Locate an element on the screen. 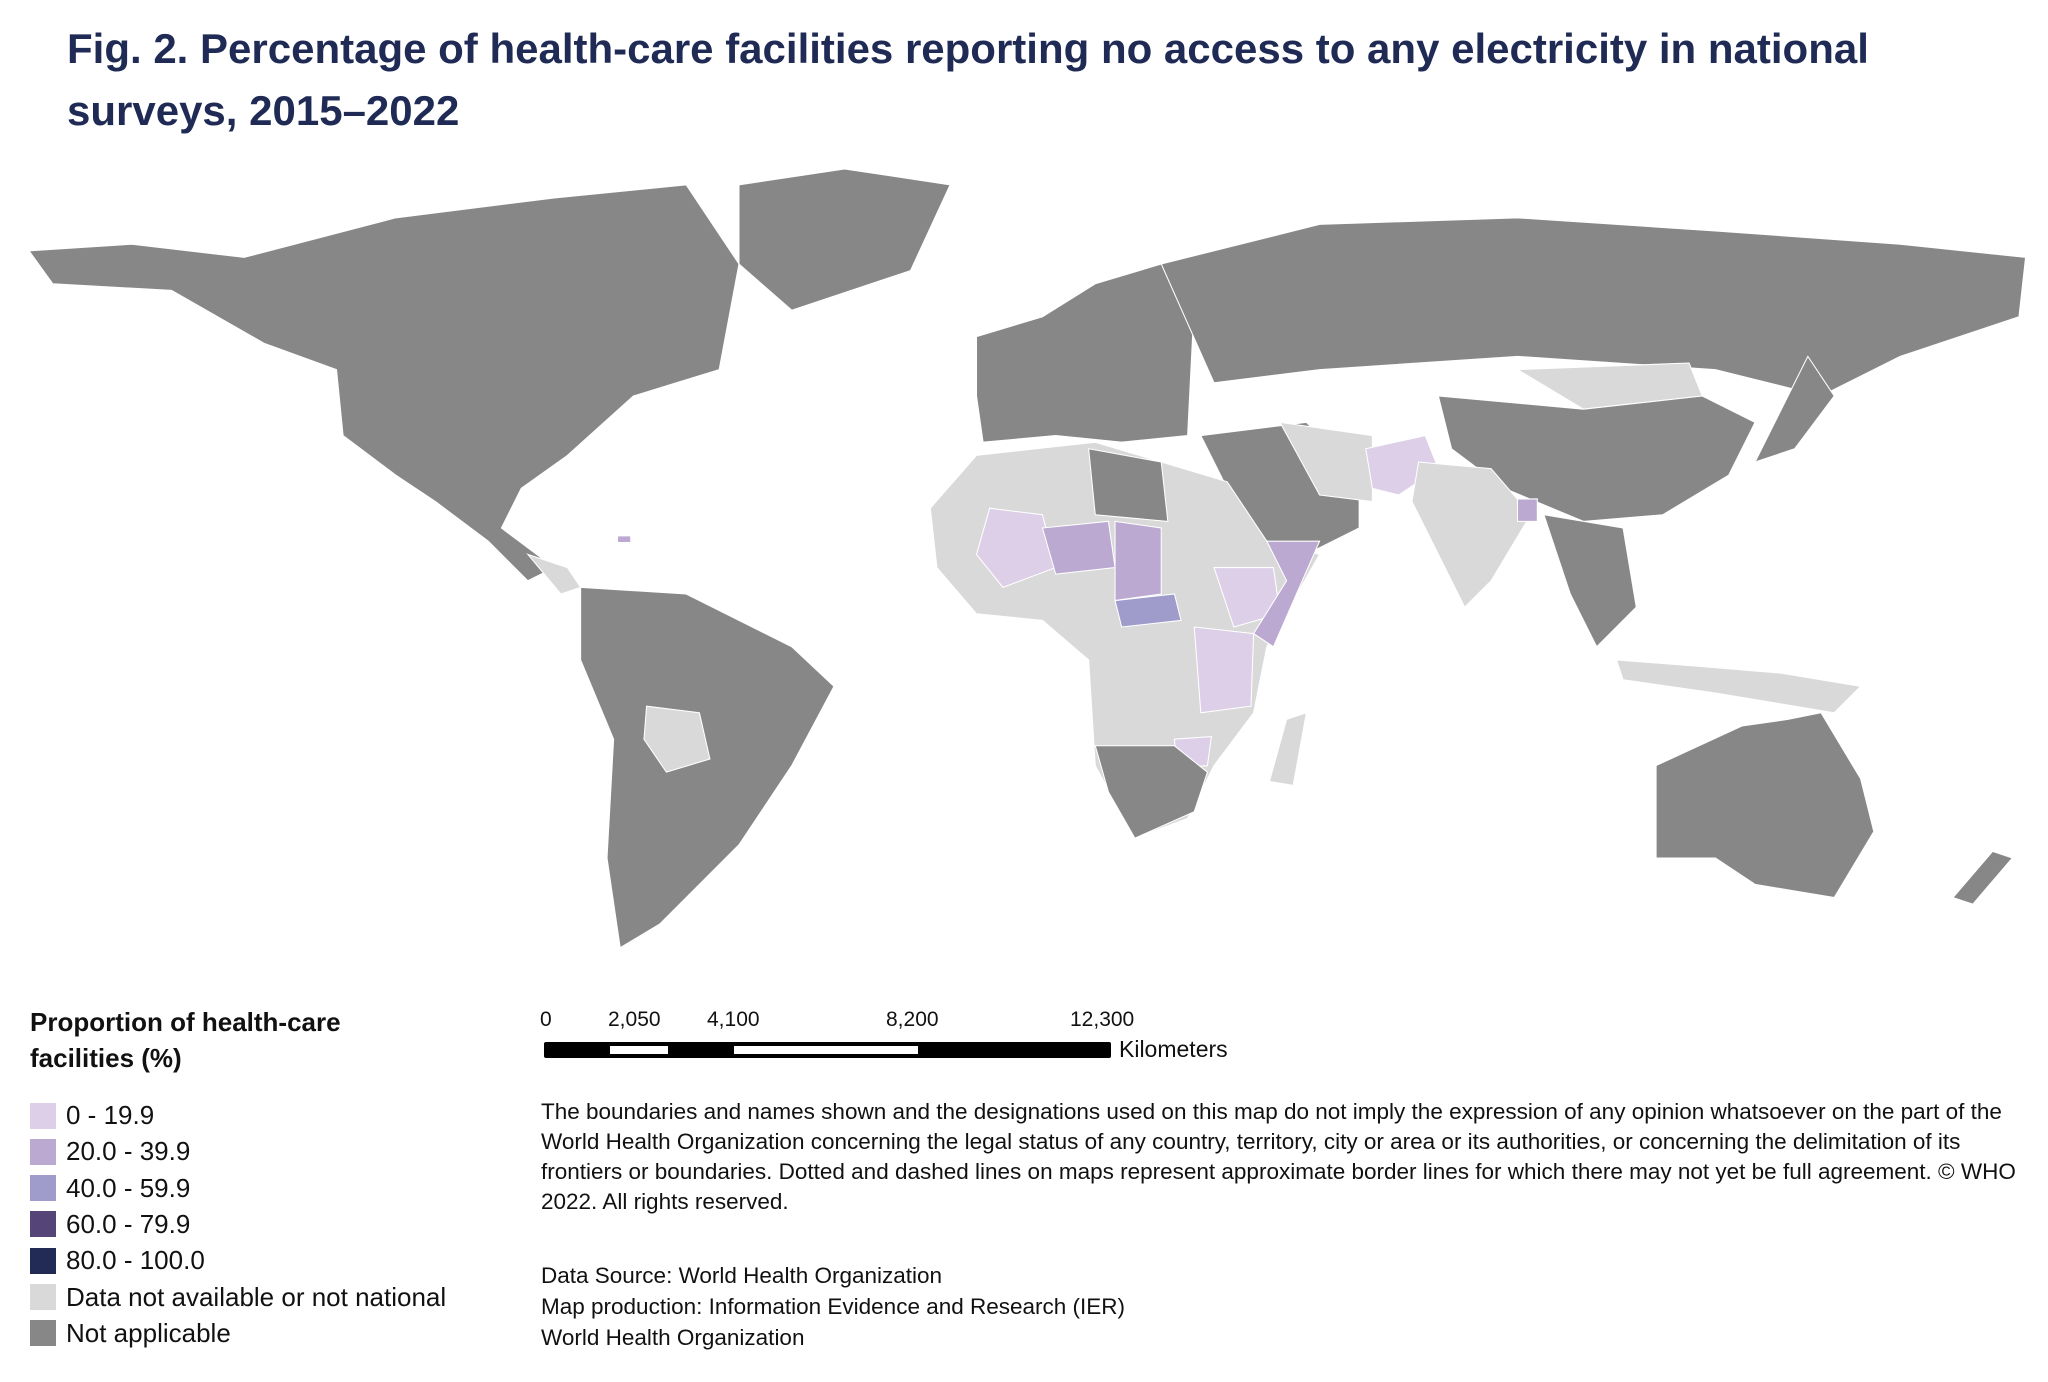  source-line: World Health Organization is located at coordinates (673, 1337).